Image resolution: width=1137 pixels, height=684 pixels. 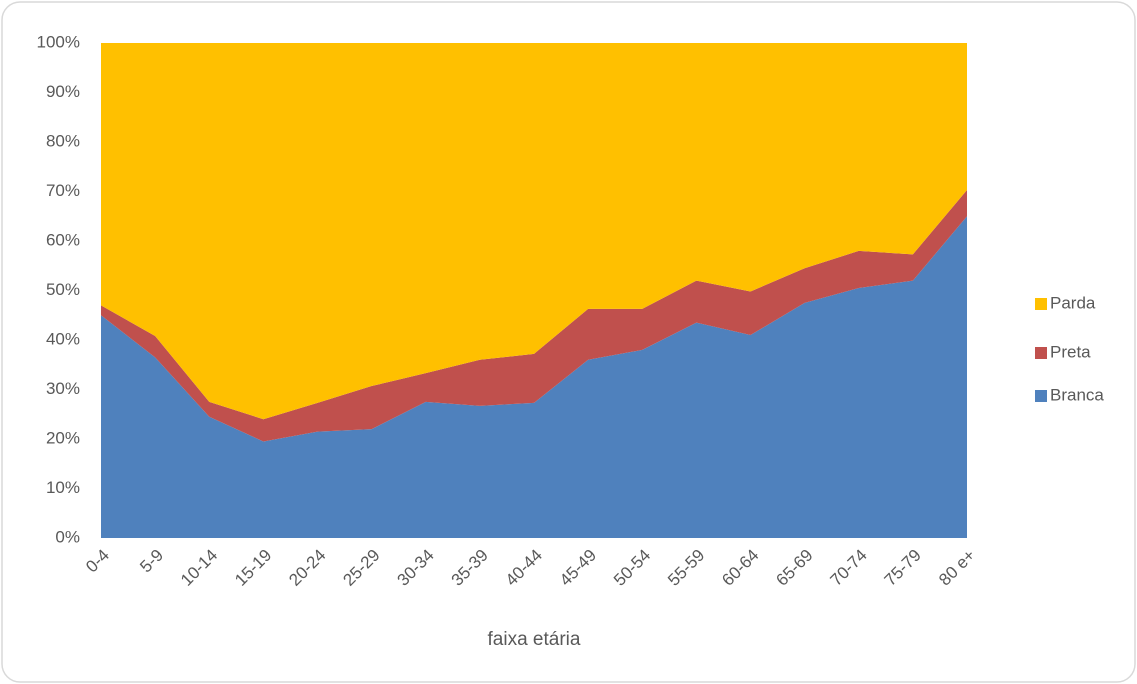 I want to click on y-tick-label: 0%, so click(x=67, y=536).